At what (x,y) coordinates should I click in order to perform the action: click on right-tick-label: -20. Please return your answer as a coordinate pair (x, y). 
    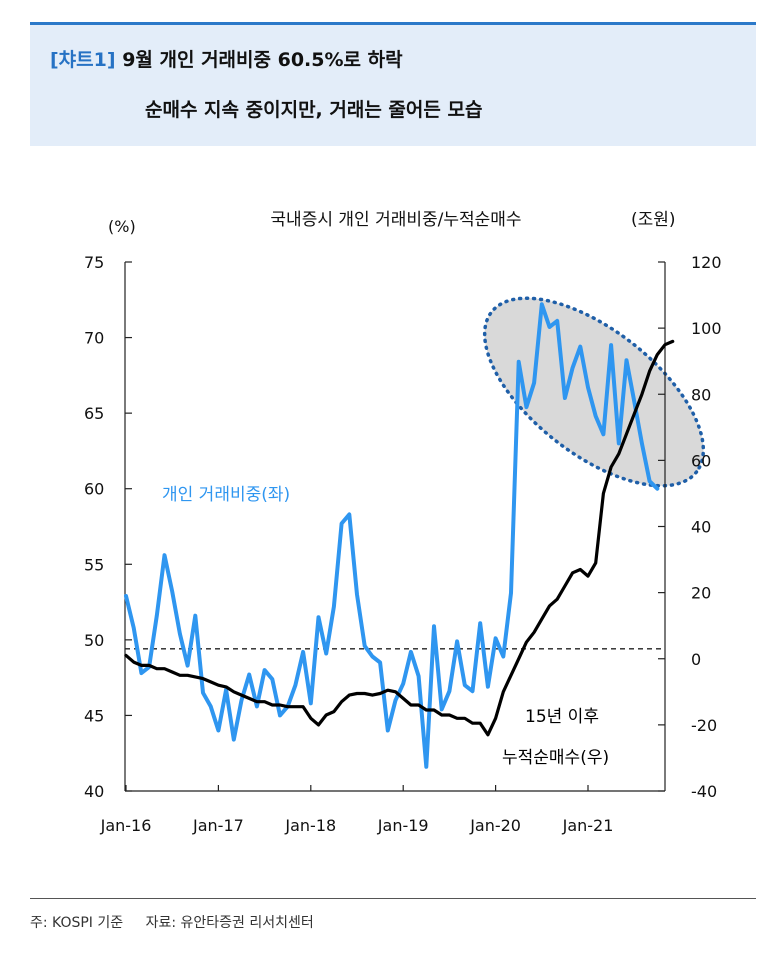
    Looking at the image, I should click on (704, 725).